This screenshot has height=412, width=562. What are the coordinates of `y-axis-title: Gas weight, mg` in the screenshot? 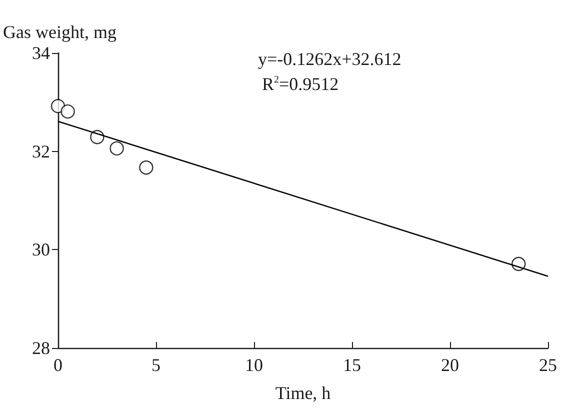 It's located at (59, 32).